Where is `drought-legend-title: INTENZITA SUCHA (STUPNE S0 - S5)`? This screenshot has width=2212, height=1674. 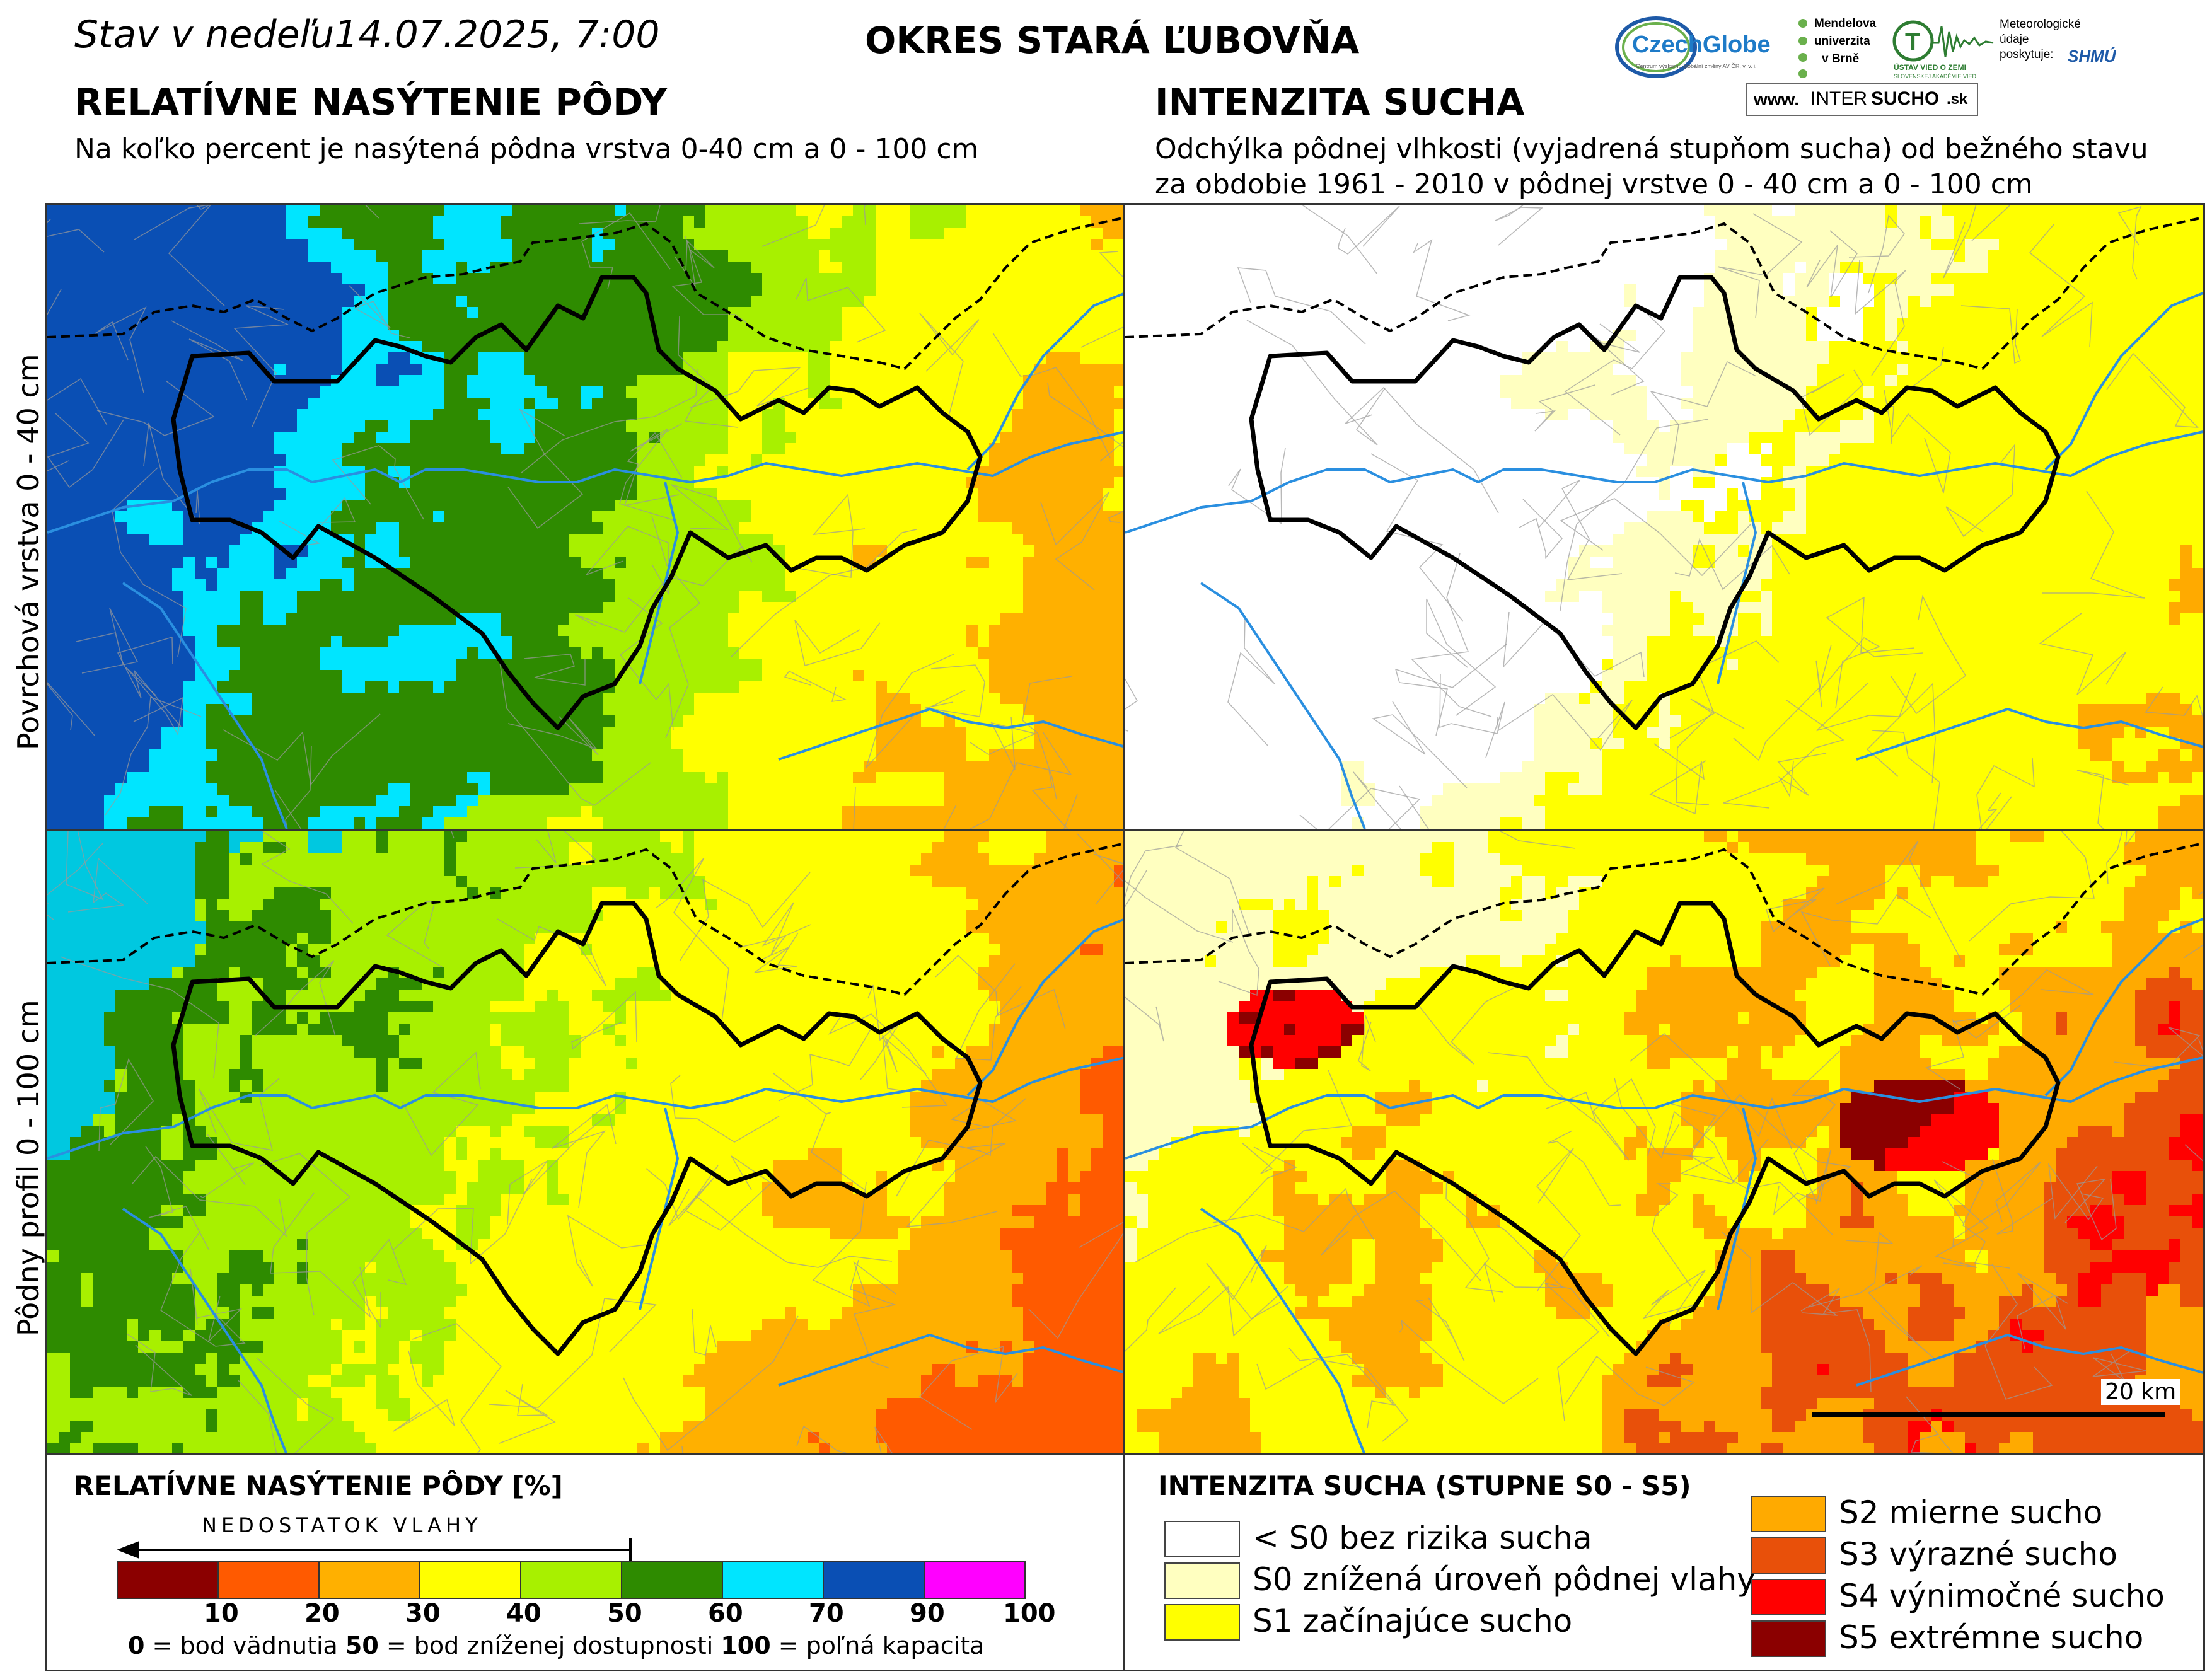 drought-legend-title: INTENZITA SUCHA (STUPNE S0 - S5) is located at coordinates (1424, 1485).